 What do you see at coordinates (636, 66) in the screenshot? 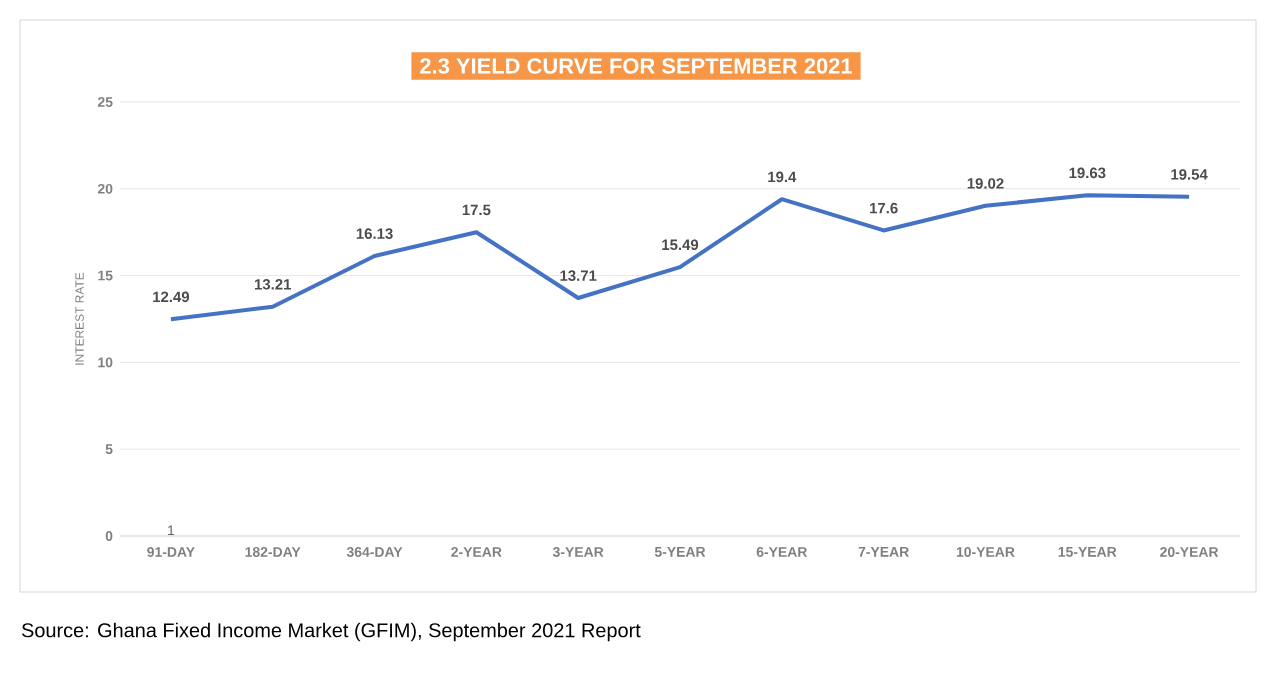
I see `chart-title: 2.3 YIELD CURVE FOR SEPTEMBER 2021` at bounding box center [636, 66].